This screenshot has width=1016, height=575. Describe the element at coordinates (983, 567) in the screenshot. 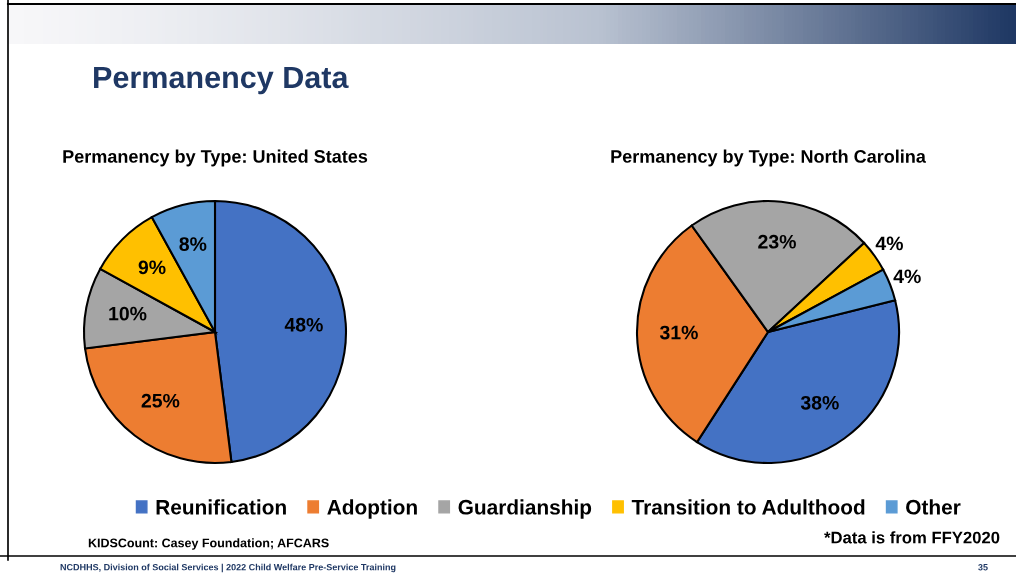

I see `text: 35` at that location.